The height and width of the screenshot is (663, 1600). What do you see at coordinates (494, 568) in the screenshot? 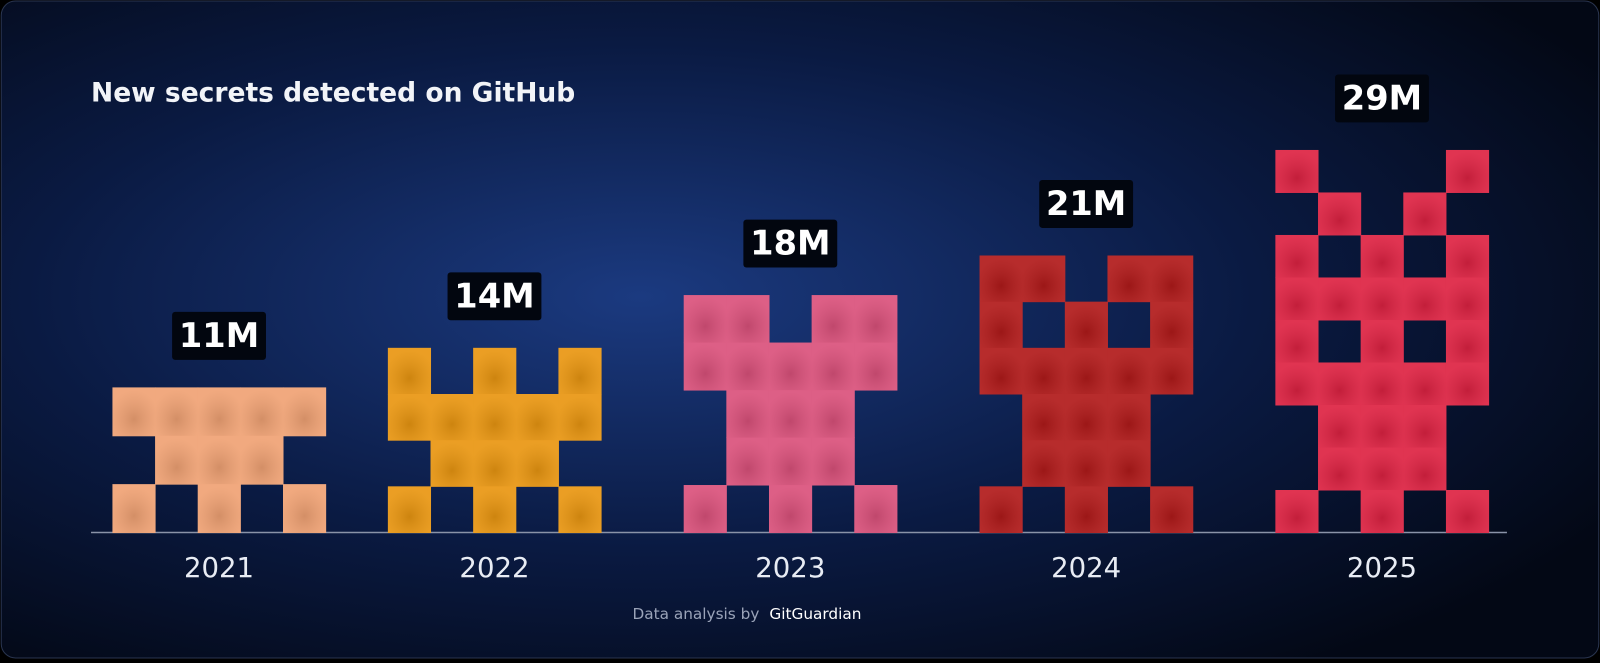
I see `x-tick-label: 2022` at bounding box center [494, 568].